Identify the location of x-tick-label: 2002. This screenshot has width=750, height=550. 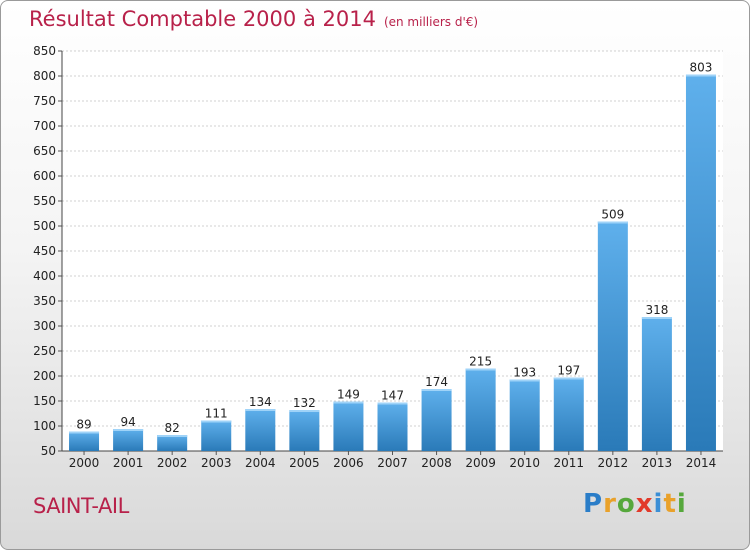
(172, 463).